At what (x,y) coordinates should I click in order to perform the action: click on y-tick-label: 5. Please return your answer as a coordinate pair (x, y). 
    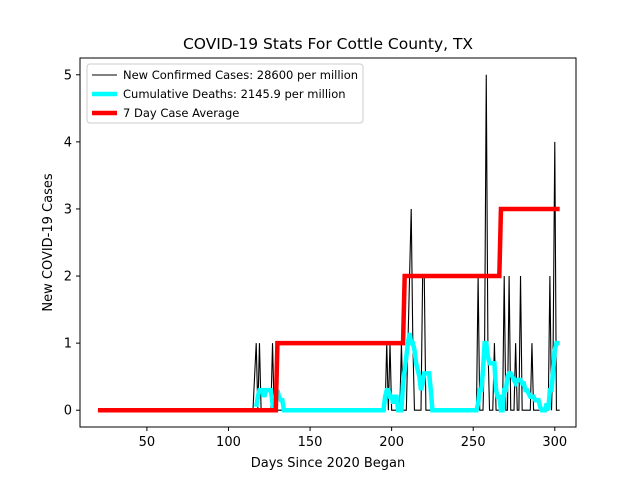
    Looking at the image, I should click on (68, 75).